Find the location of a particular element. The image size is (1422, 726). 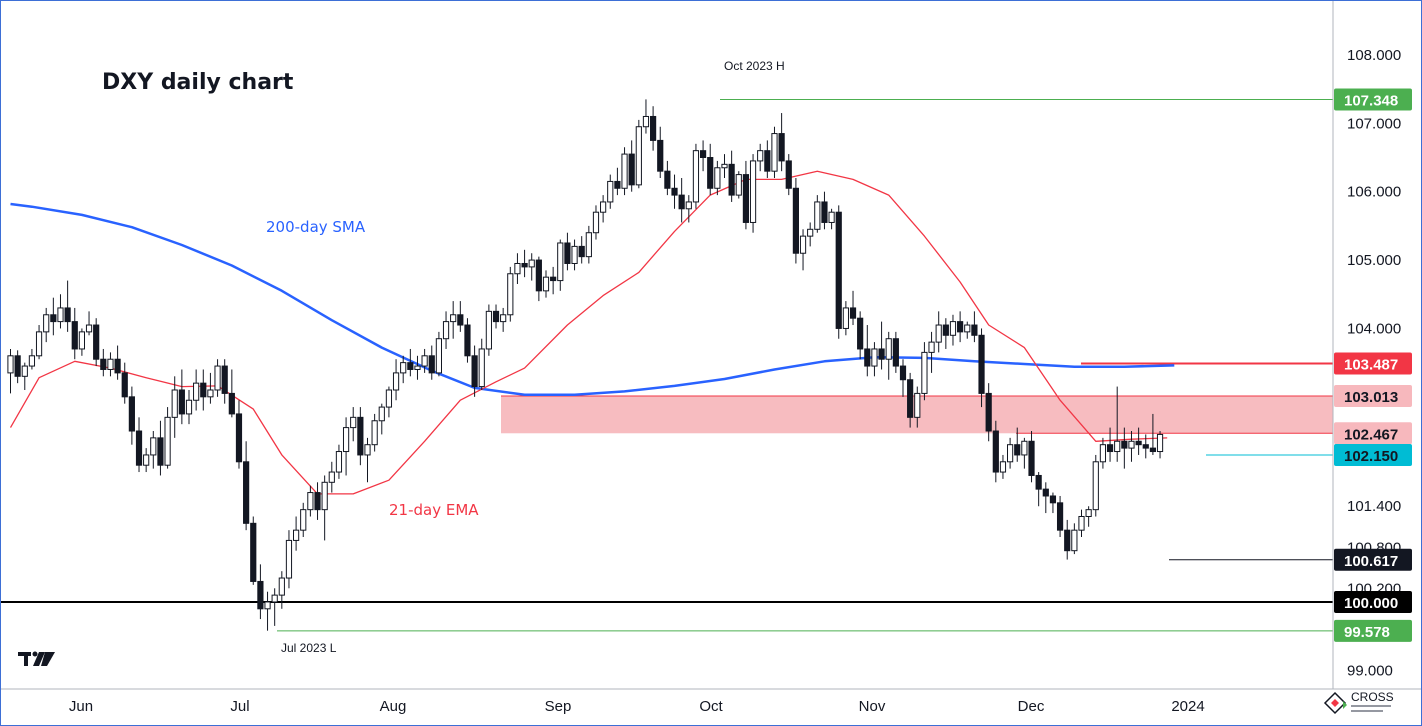

tradingview-logo-icon is located at coordinates (36, 659).